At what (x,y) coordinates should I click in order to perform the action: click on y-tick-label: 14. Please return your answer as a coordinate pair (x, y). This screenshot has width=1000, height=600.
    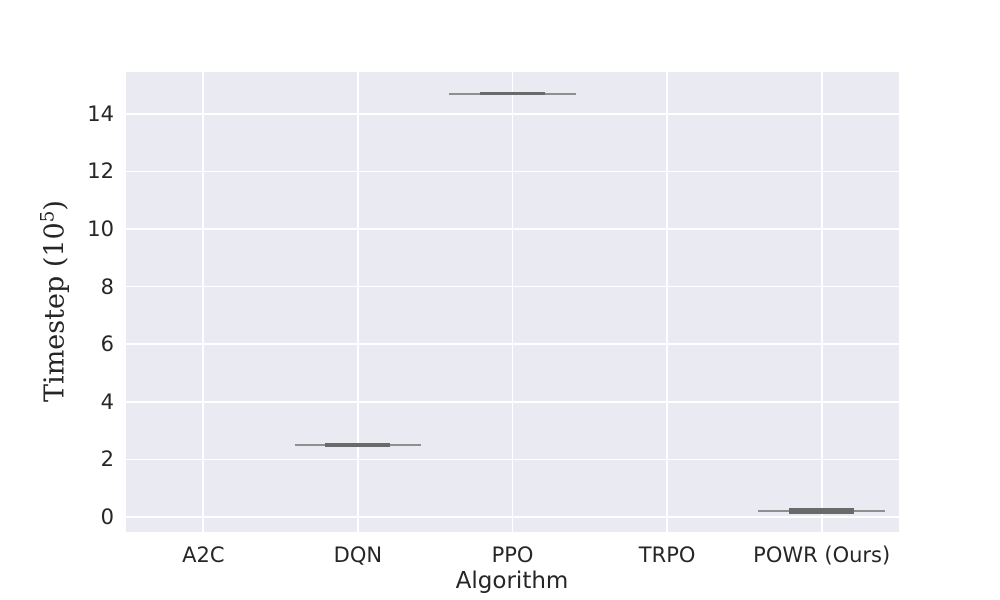
    Looking at the image, I should click on (100, 113).